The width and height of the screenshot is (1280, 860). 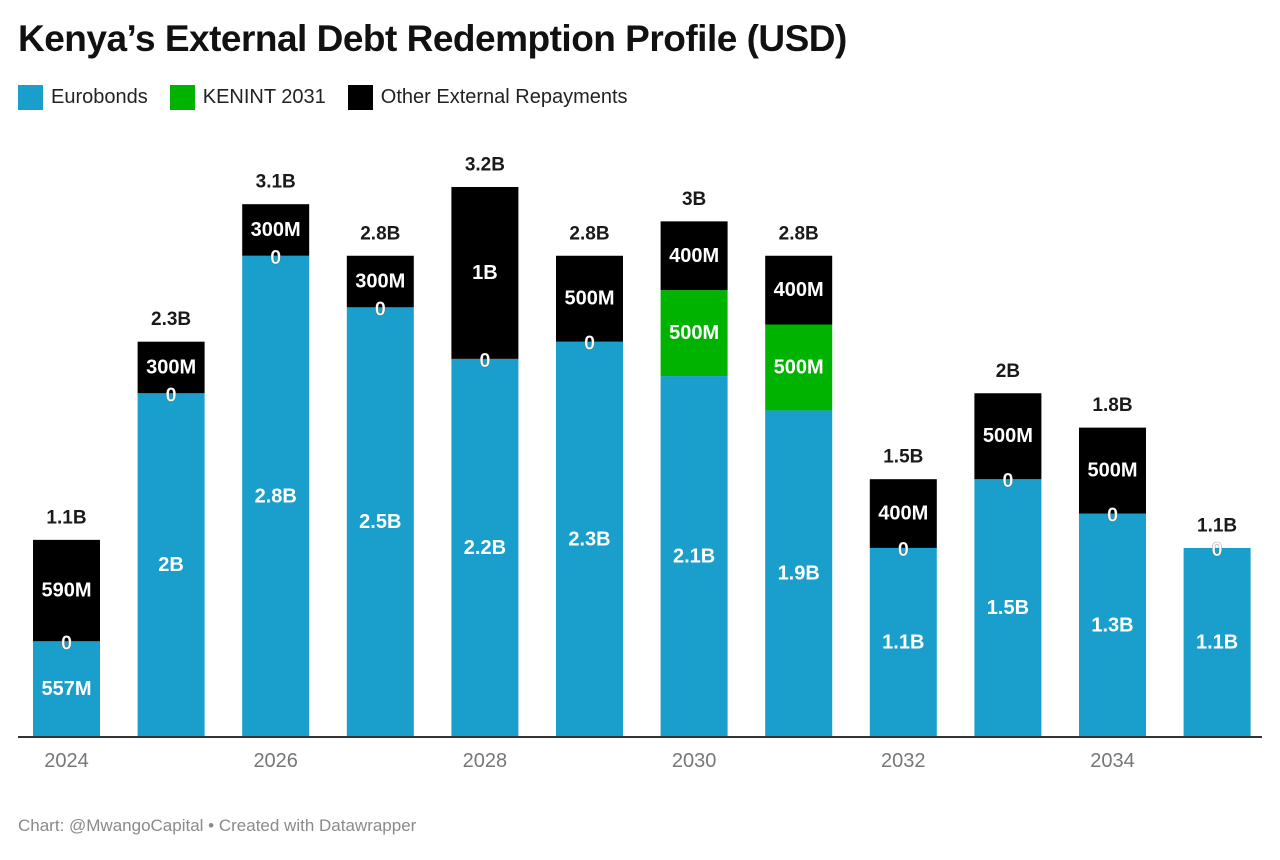 I want to click on total-label-2025: 2.3B, so click(x=171, y=319).